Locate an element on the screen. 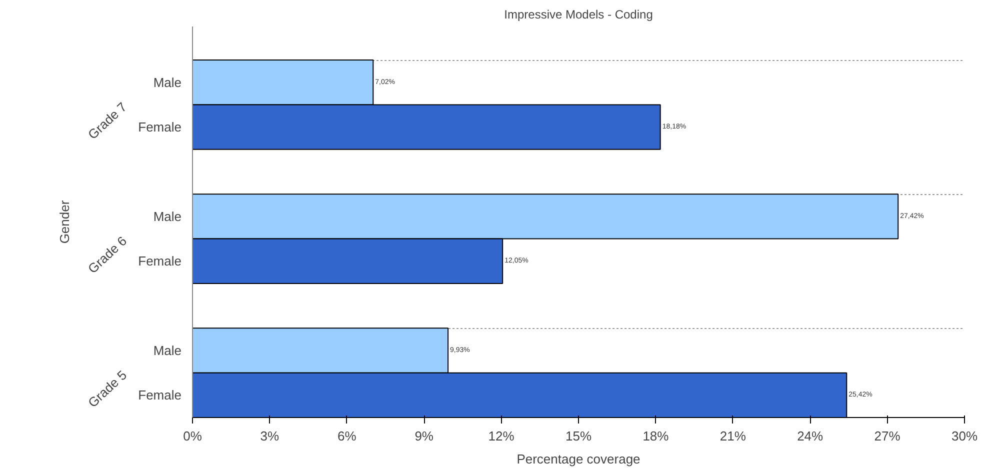 The width and height of the screenshot is (990, 469). chart-title: Impressive Models - Coding is located at coordinates (578, 15).